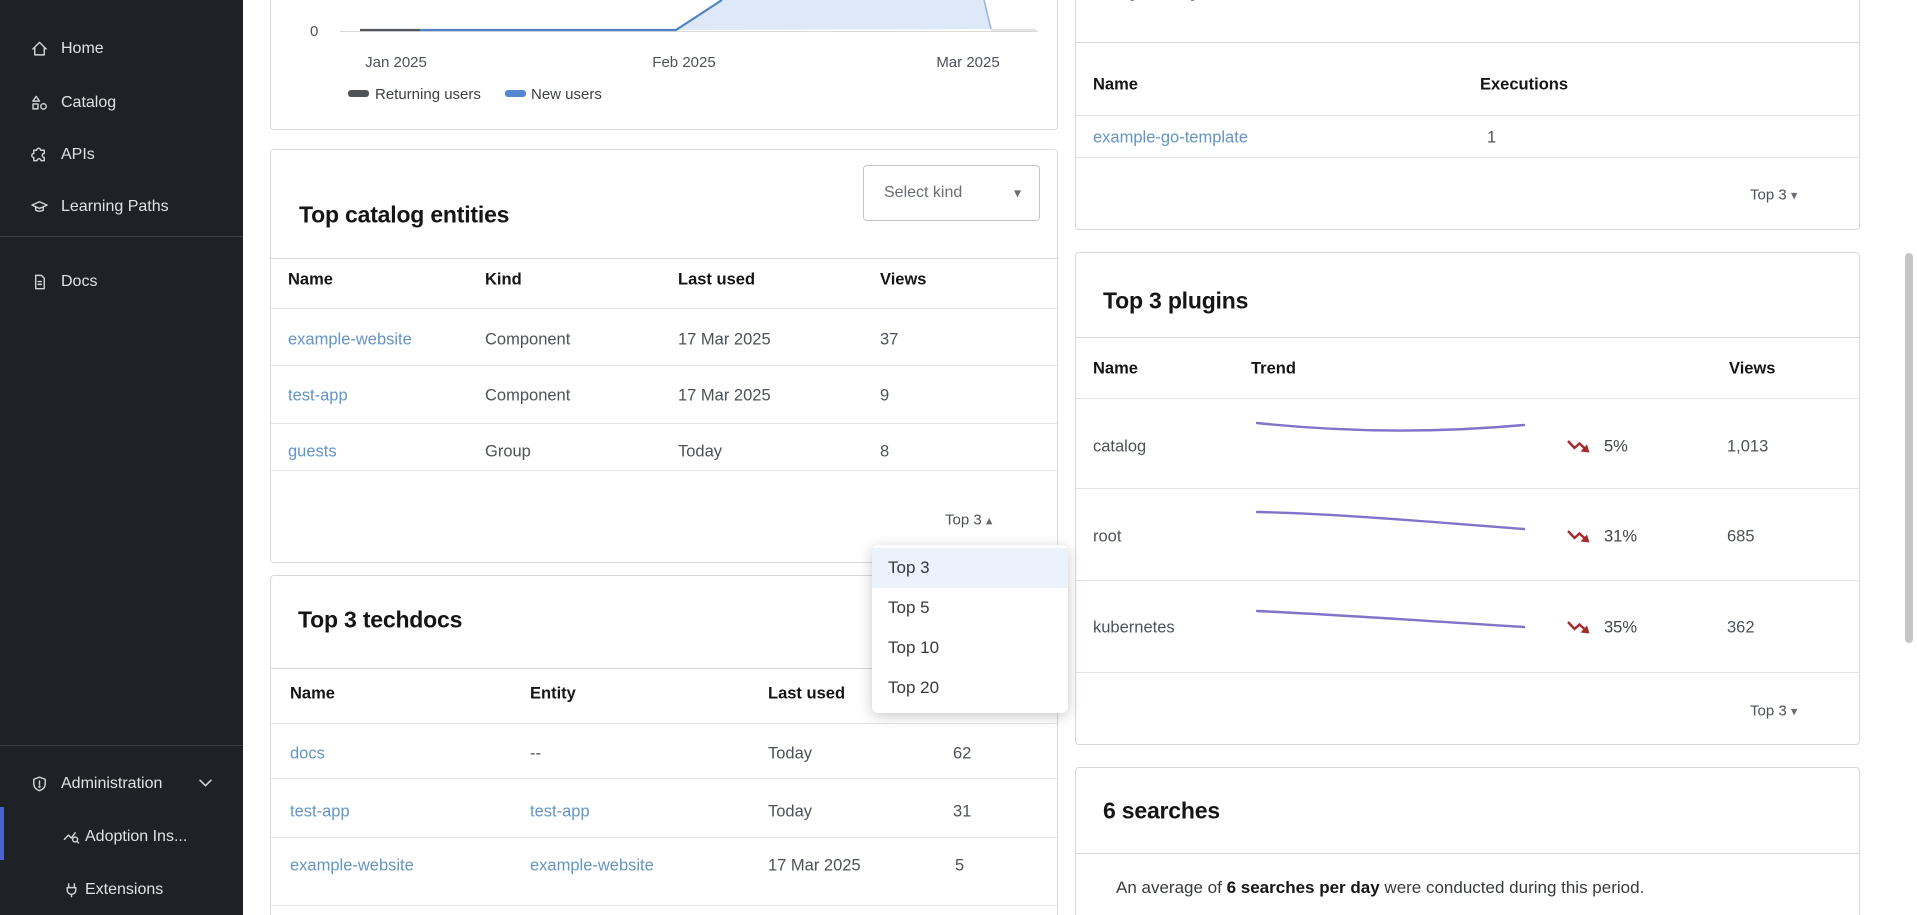 The width and height of the screenshot is (1917, 915). I want to click on plugin-name: kubernetes, so click(1134, 627).